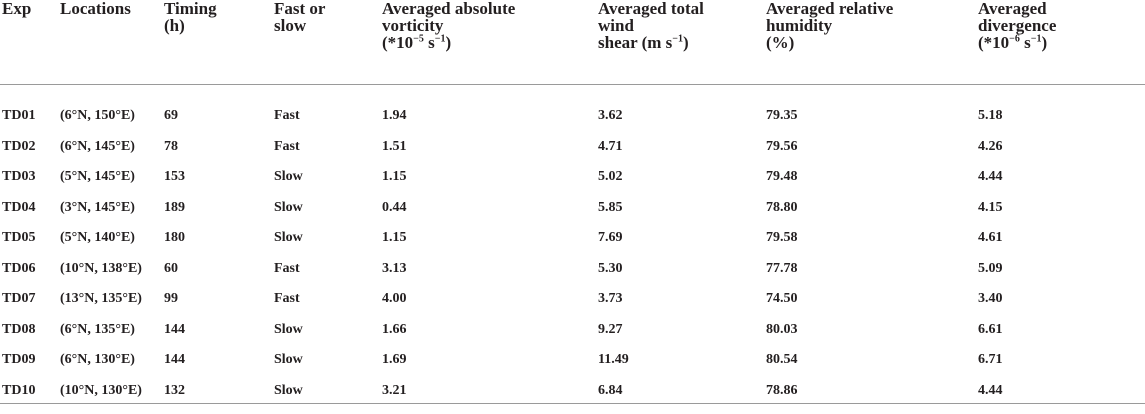  What do you see at coordinates (30, 330) in the screenshot?
I see `cell-exp: TD08` at bounding box center [30, 330].